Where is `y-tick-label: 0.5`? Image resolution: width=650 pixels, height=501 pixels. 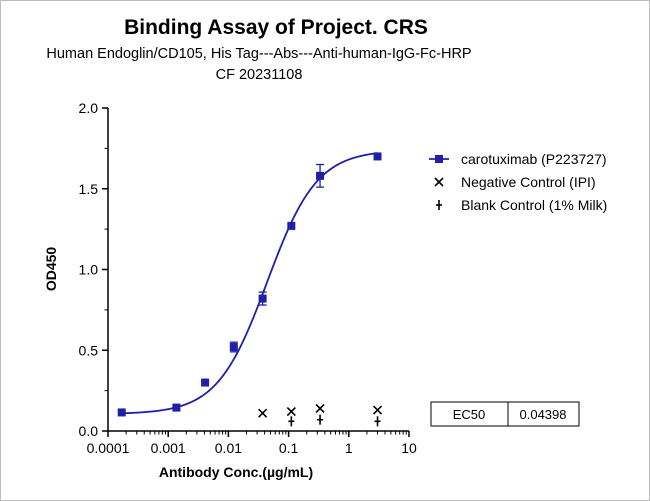
y-tick-label: 0.5 is located at coordinates (89, 350).